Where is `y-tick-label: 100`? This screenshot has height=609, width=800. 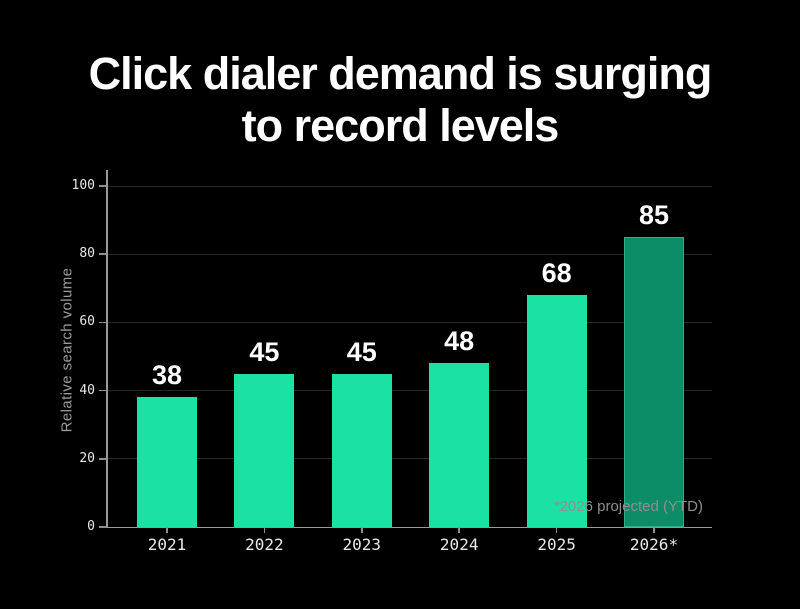 y-tick-label: 100 is located at coordinates (83, 185).